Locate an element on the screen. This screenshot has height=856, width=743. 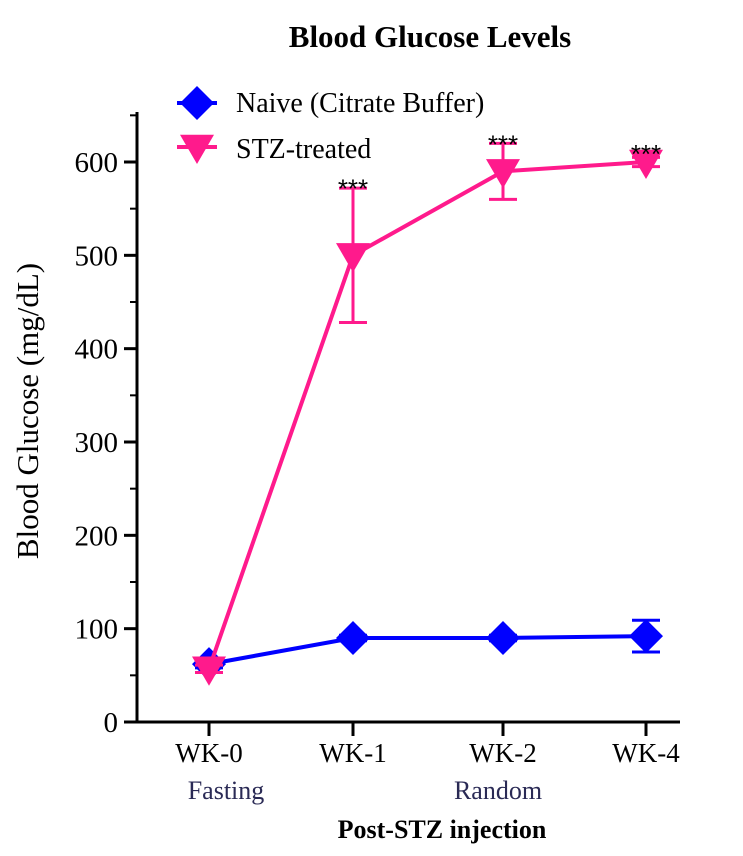
x-tick-label: WK-0 is located at coordinates (208, 753).